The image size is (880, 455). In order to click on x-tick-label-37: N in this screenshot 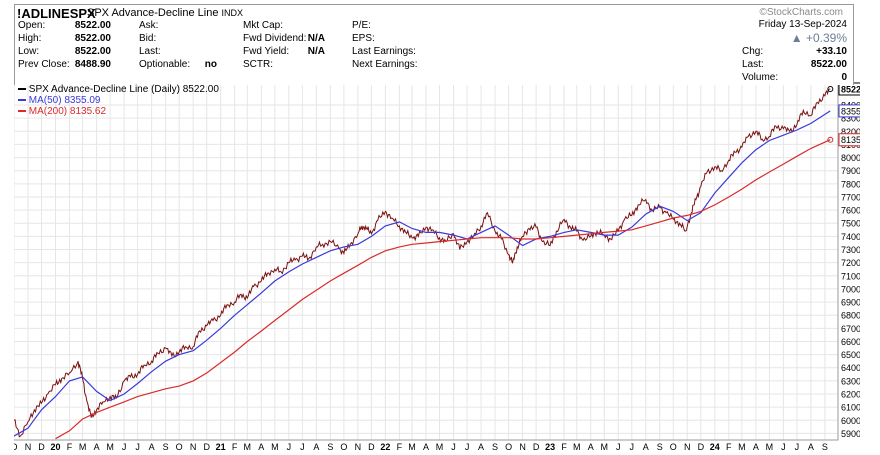, I will do `click(522, 447)`.